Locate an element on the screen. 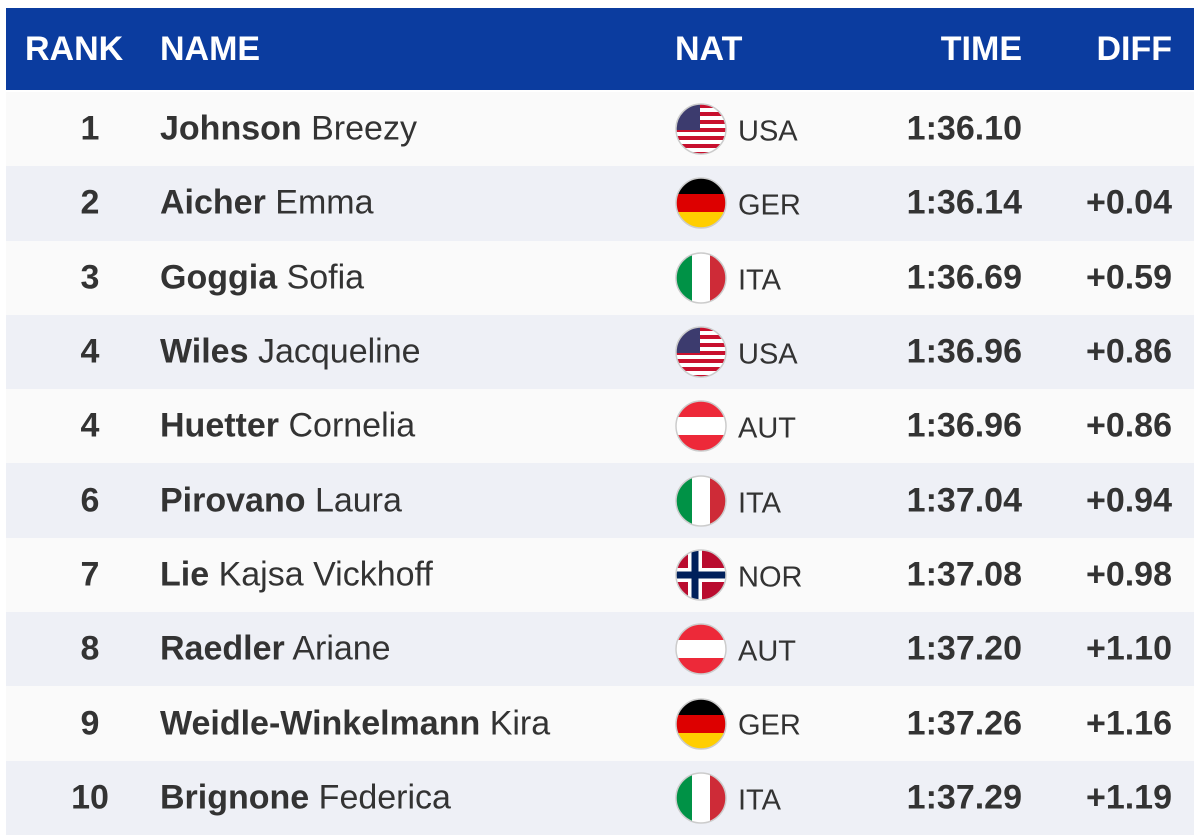 The image size is (1200, 835). result-row: 3 Goggia Sofia ITA 1:36.69 +0.59 is located at coordinates (600, 277).